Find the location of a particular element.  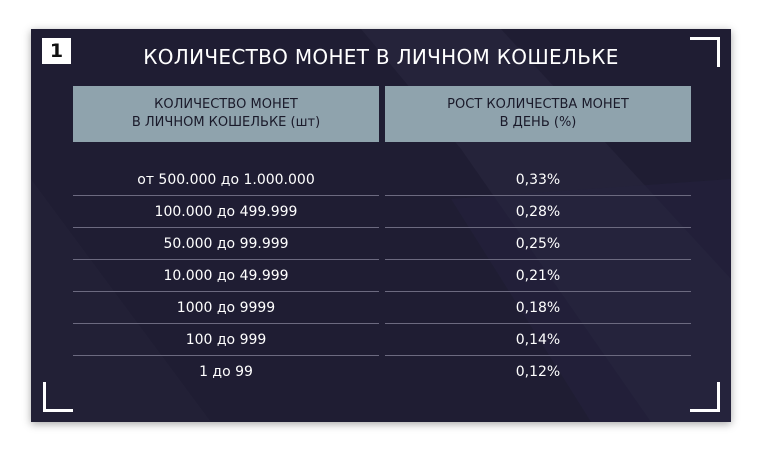

table-row: 1000 до 9999 0,18% is located at coordinates (382, 308).